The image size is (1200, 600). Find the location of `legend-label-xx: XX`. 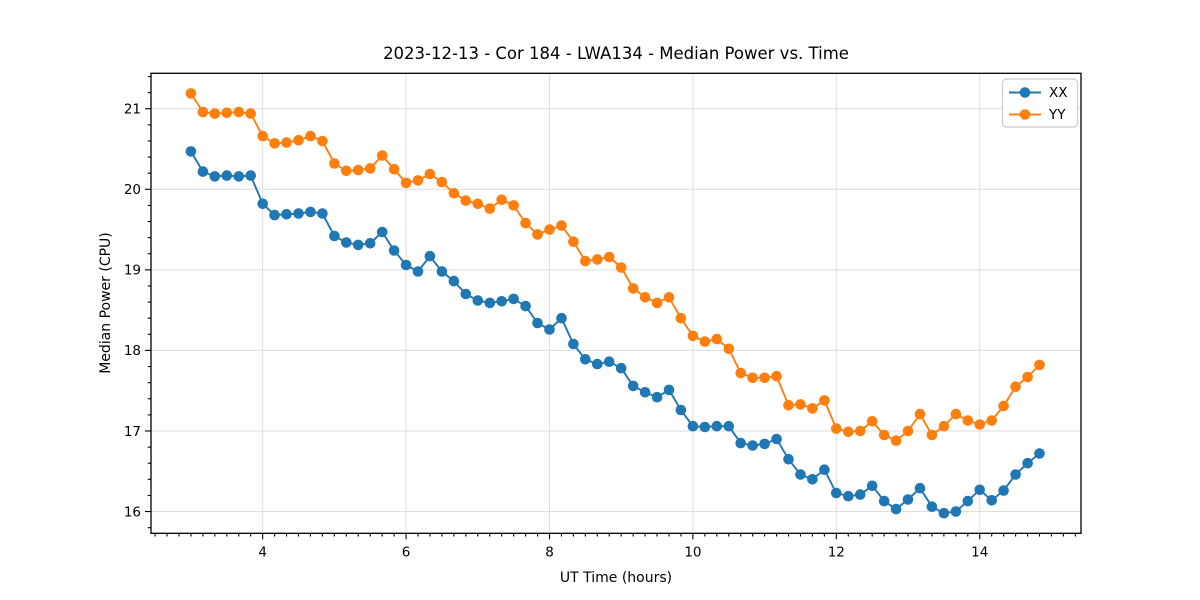

legend-label-xx: XX is located at coordinates (1058, 93).